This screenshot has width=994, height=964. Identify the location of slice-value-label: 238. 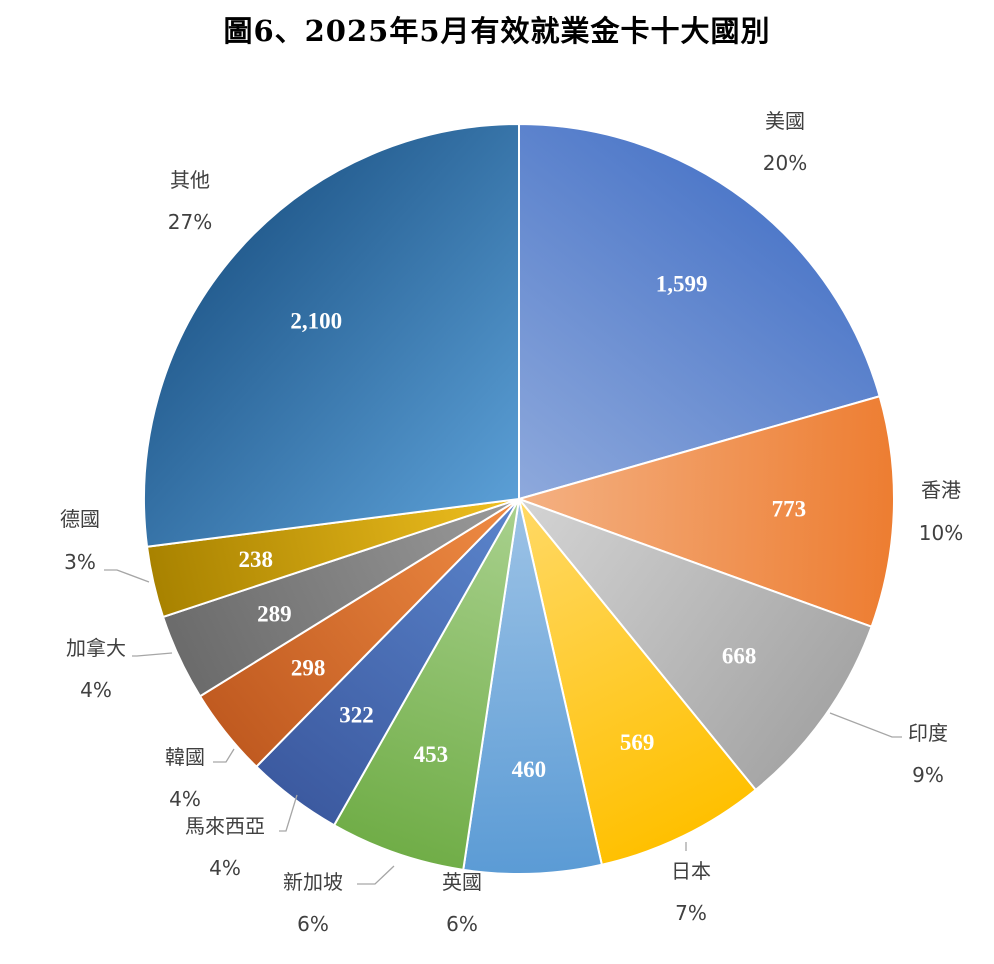
(255, 559).